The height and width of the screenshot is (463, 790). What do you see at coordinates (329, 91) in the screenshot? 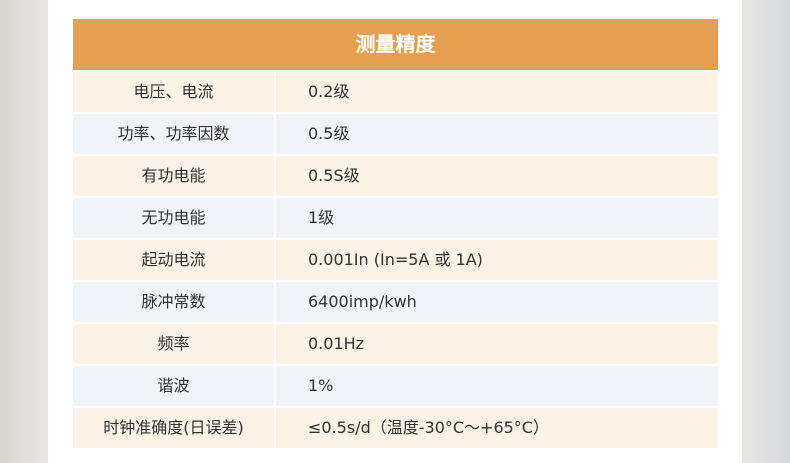
I see `spec-value: 0.2级` at bounding box center [329, 91].